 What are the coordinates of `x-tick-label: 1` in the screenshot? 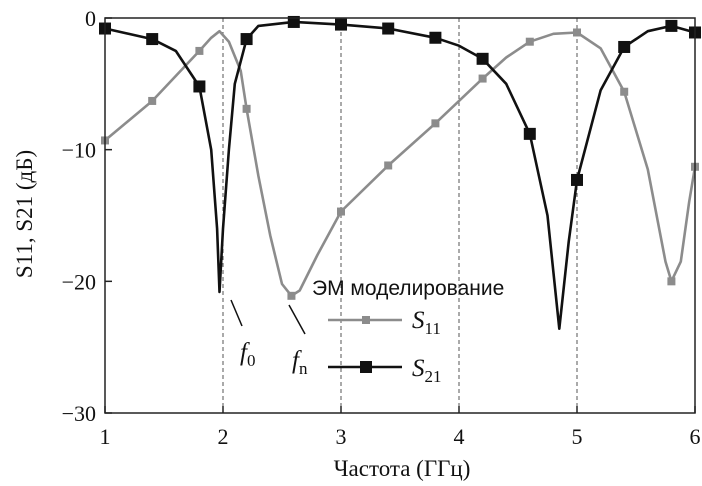 It's located at (105, 436).